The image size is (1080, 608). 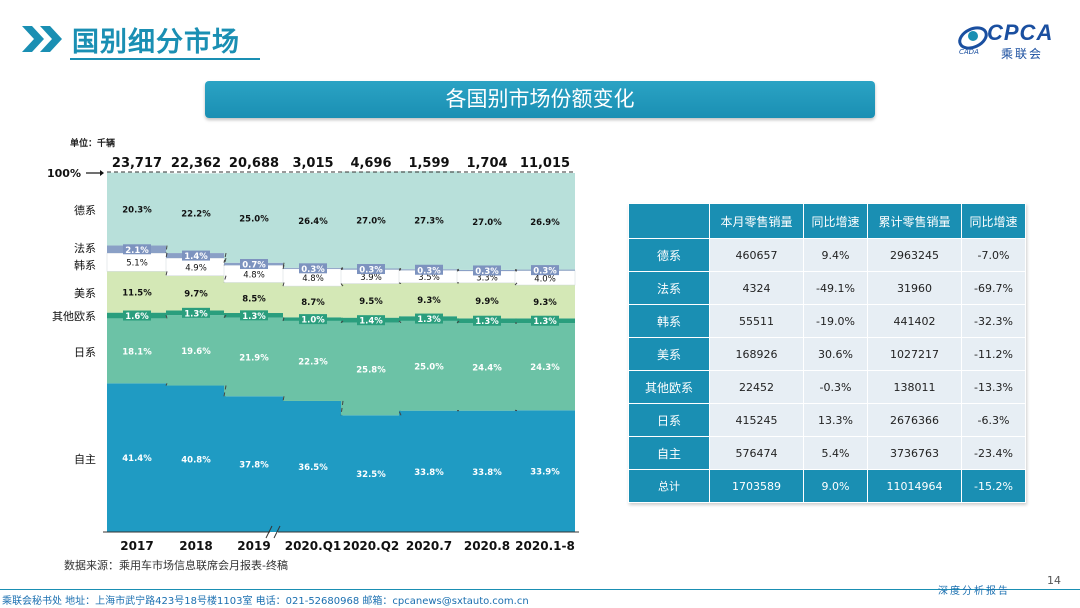 I want to click on cell-monthly-sales: 576474, so click(x=756, y=453).